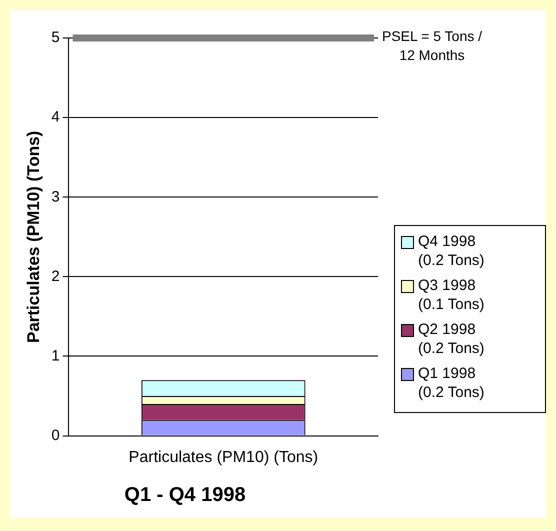 The image size is (556, 531). What do you see at coordinates (452, 251) in the screenshot?
I see `legend-label: Q4 1998 (0.2 Tons)` at bounding box center [452, 251].